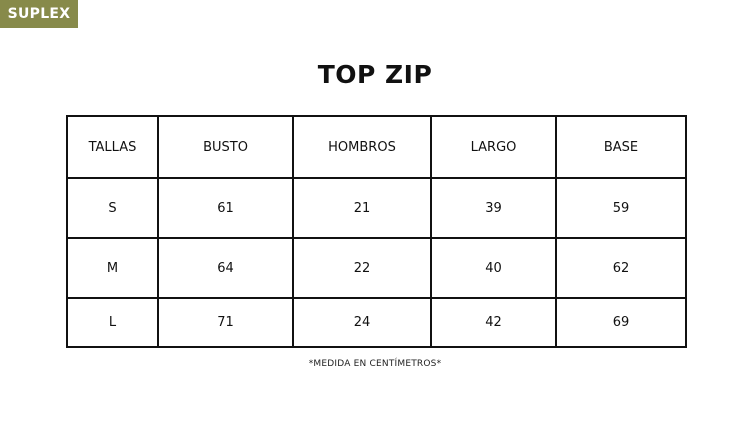 The width and height of the screenshot is (750, 422). I want to click on table-cell: L, so click(112, 322).